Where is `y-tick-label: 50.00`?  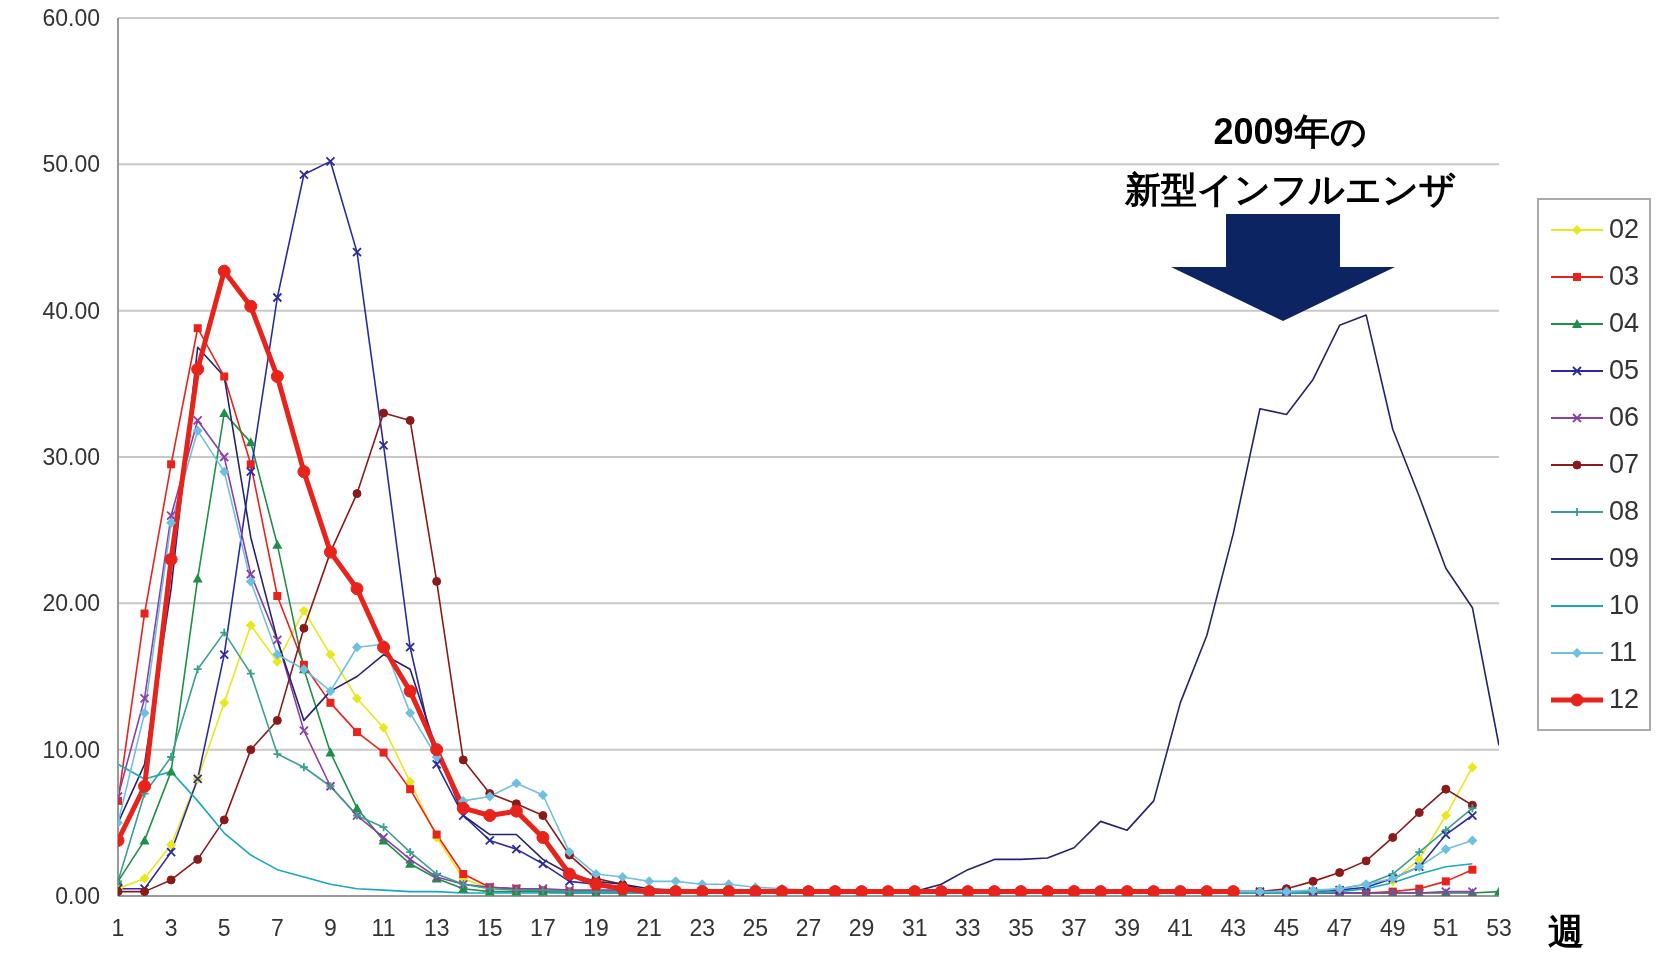 y-tick-label: 50.00 is located at coordinates (71, 164).